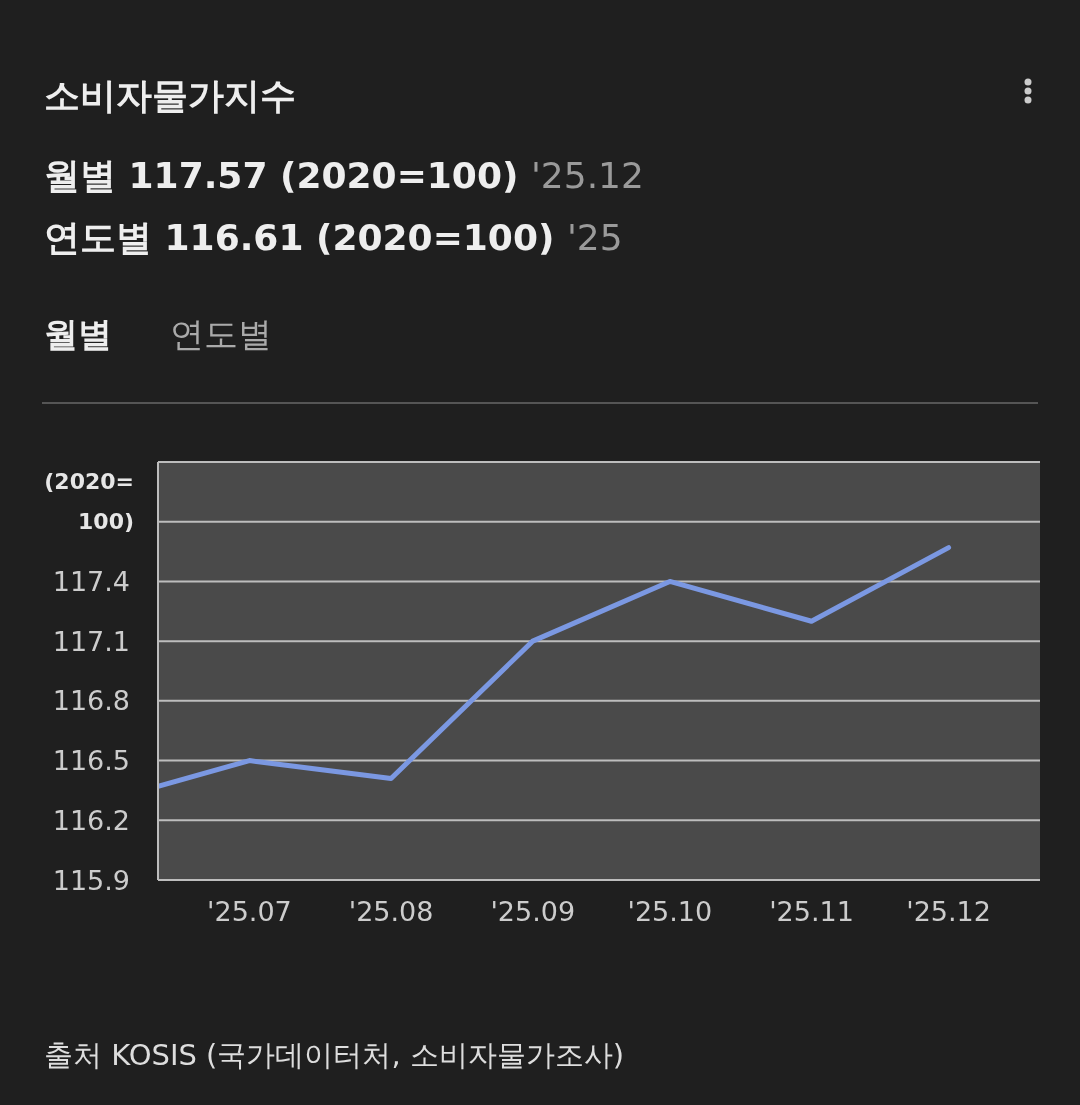 Image resolution: width=1080 pixels, height=1105 pixels. What do you see at coordinates (91, 582) in the screenshot?
I see `y-tick-label: 117.4` at bounding box center [91, 582].